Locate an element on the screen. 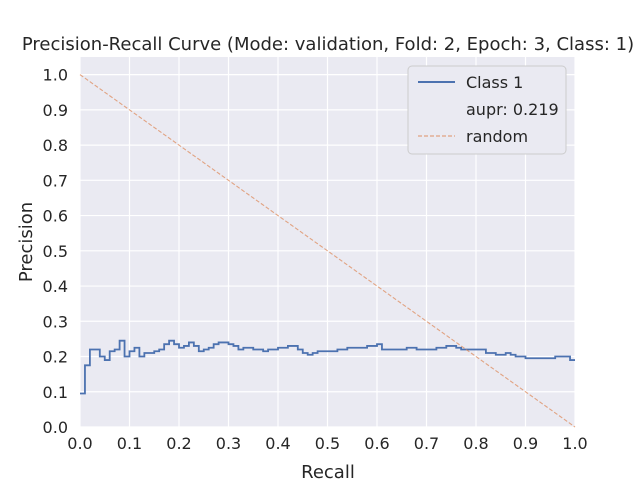 The width and height of the screenshot is (640, 480). x-tick-label: 0.3 is located at coordinates (228, 443).